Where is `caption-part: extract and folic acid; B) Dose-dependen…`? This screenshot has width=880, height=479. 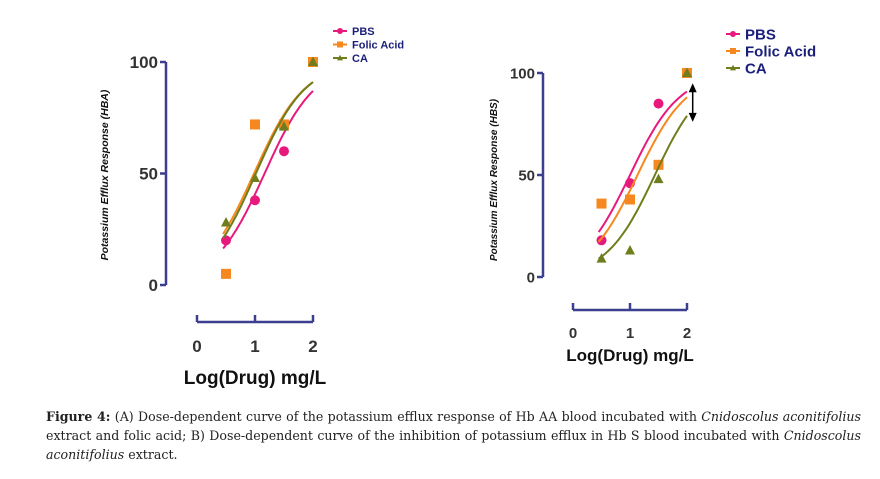
caption-part: extract and folic acid; B) Dose-dependen… is located at coordinates (415, 435).